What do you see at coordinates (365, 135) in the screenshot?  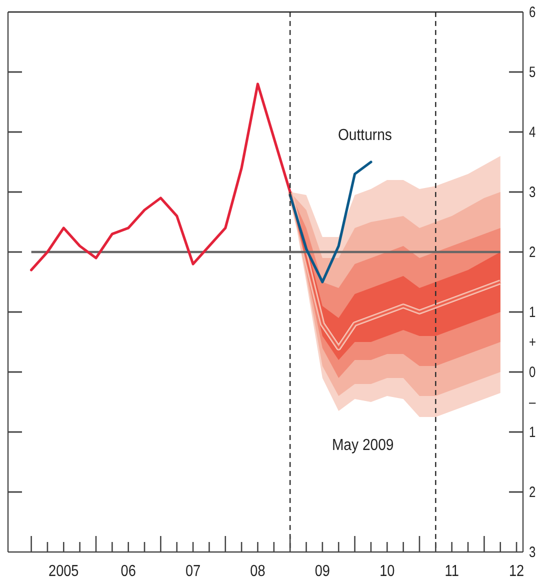 I see `series-label: Outturns` at bounding box center [365, 135].